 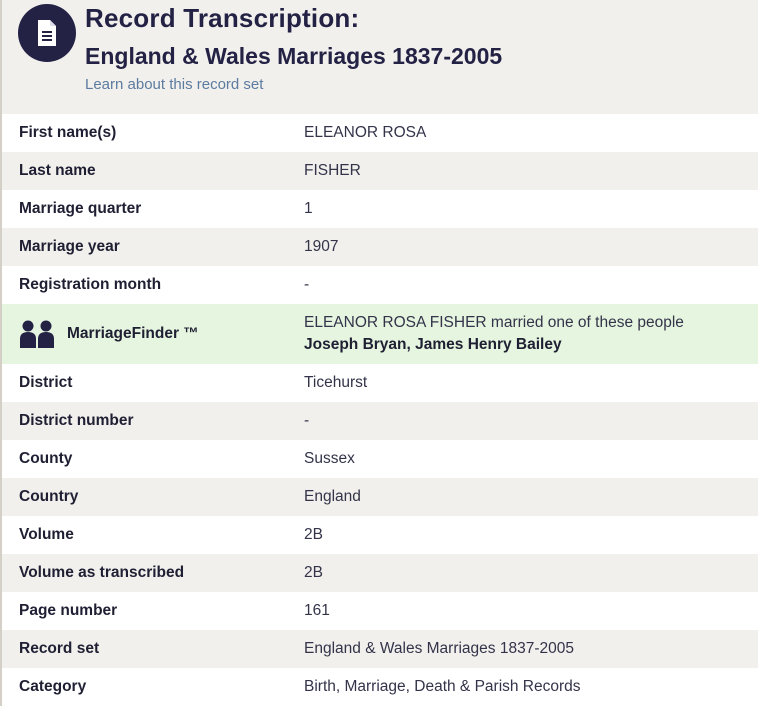 What do you see at coordinates (380, 171) in the screenshot?
I see `table-row: Last name FISHER` at bounding box center [380, 171].